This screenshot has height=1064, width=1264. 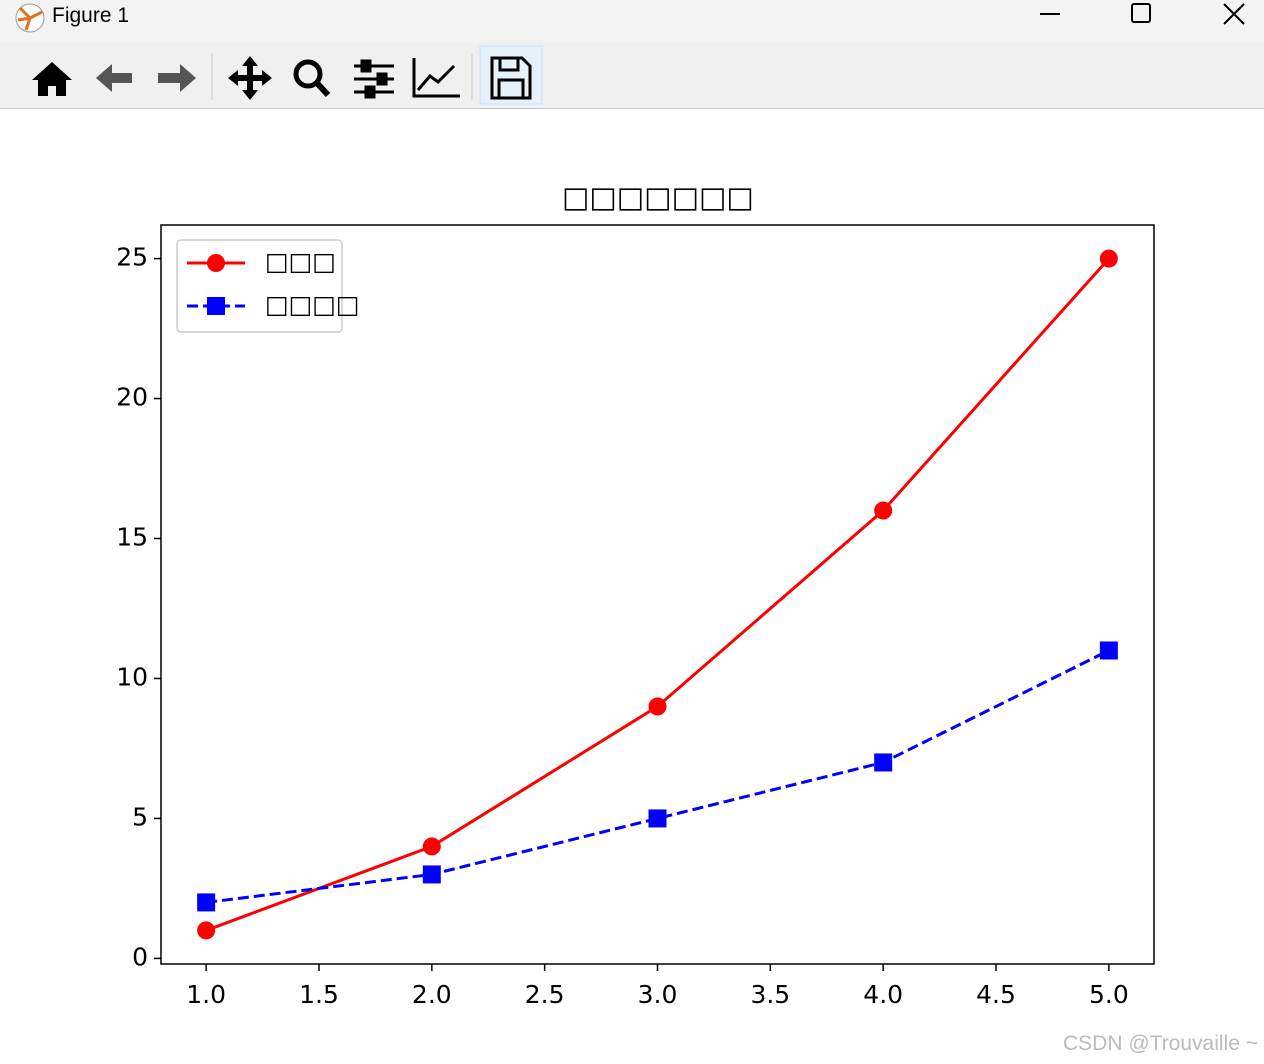 What do you see at coordinates (312, 304) in the screenshot?
I see `legend-label: □□□□` at bounding box center [312, 304].